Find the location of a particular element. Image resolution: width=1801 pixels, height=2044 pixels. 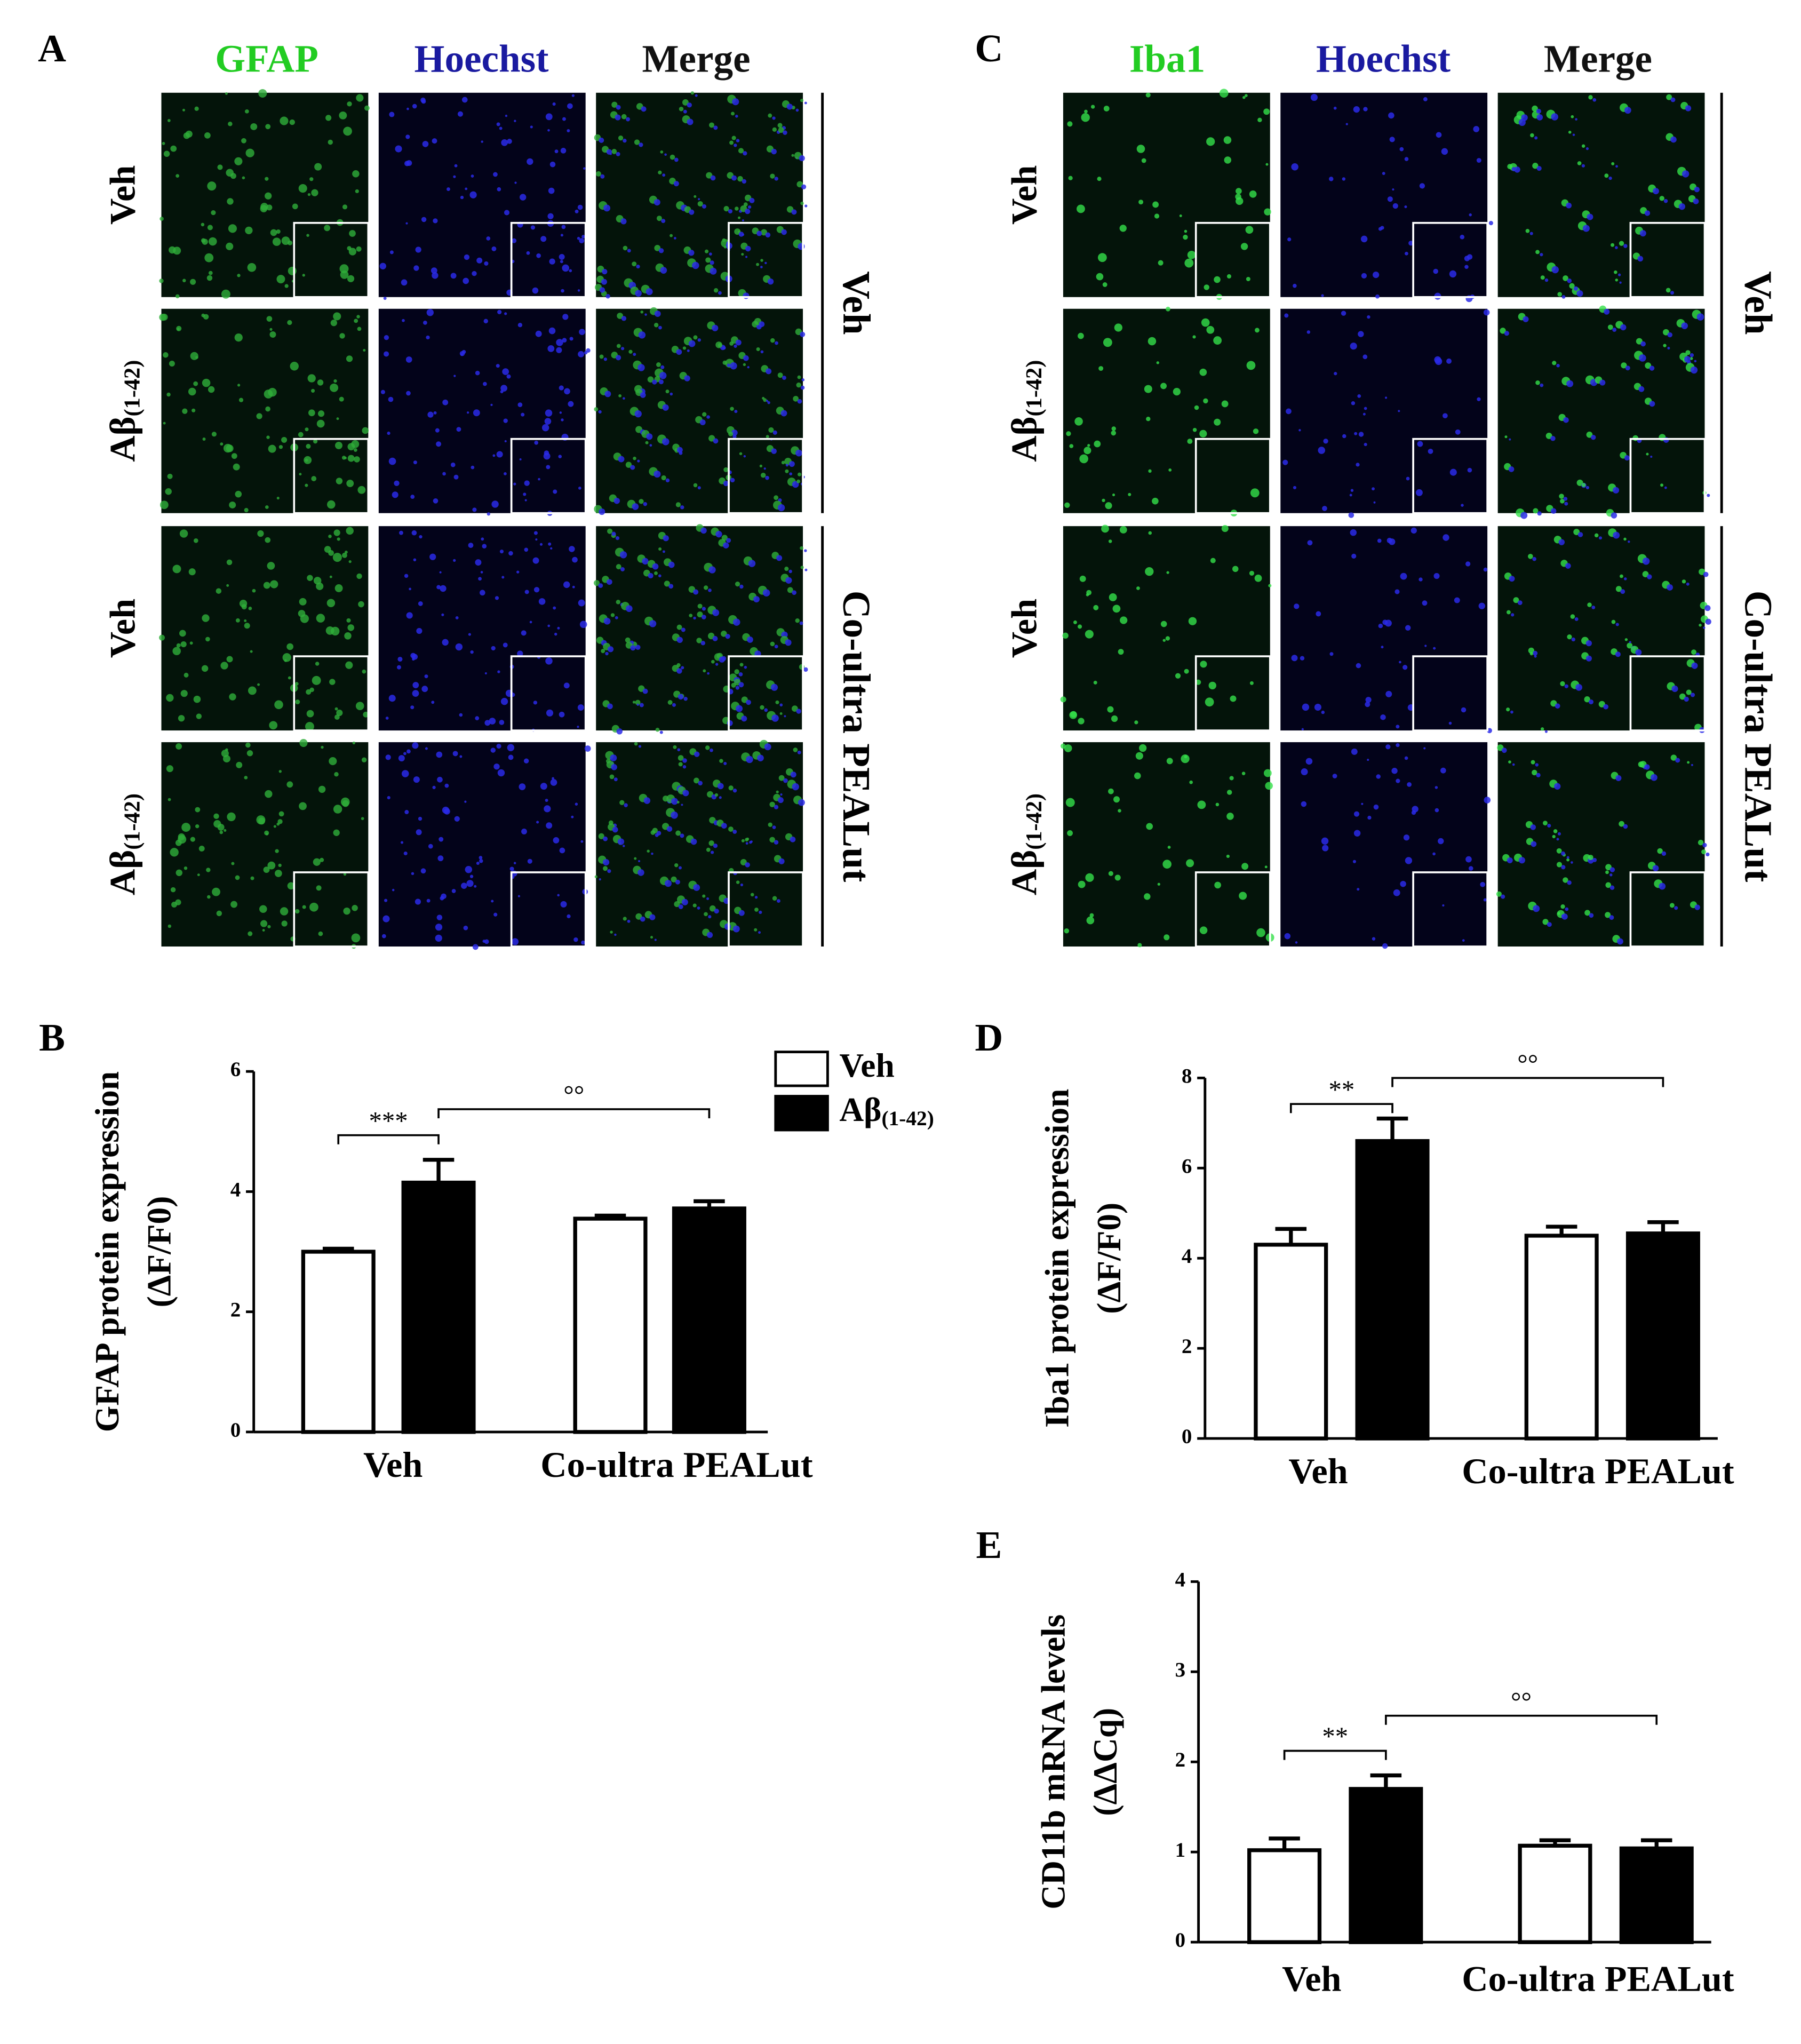

inset is located at coordinates (1667, 909).